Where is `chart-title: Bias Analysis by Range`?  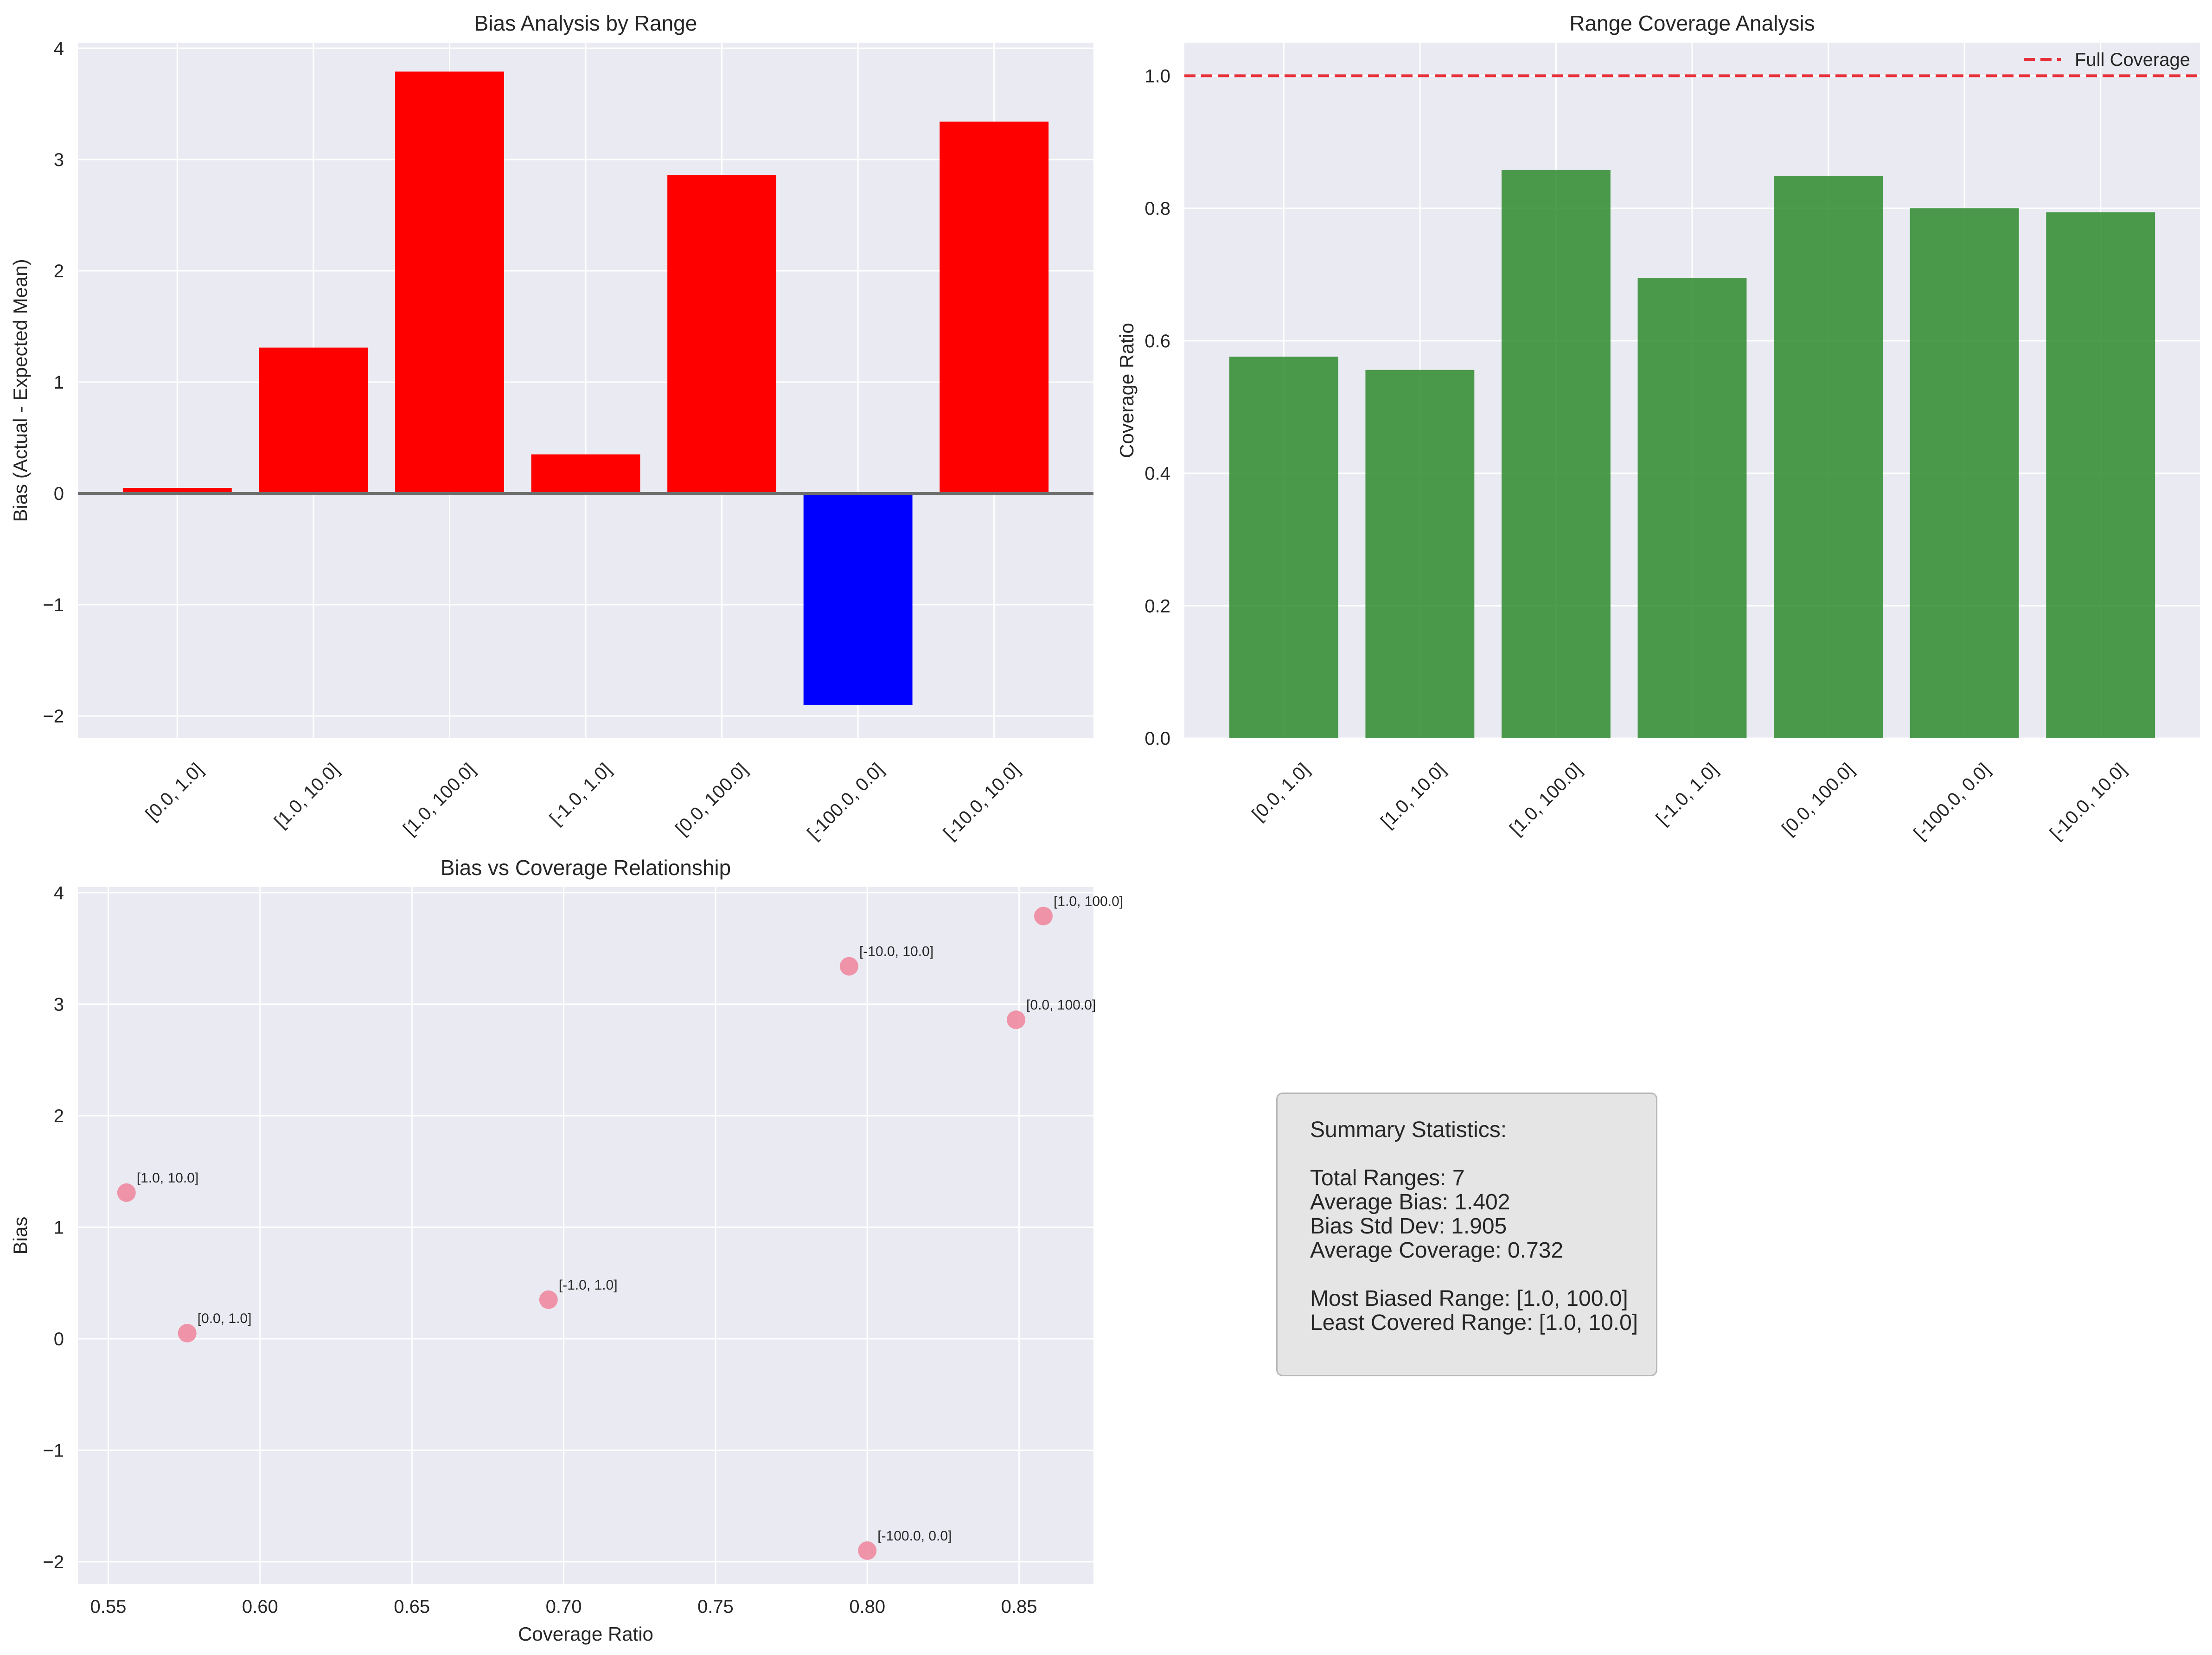 chart-title: Bias Analysis by Range is located at coordinates (585, 23).